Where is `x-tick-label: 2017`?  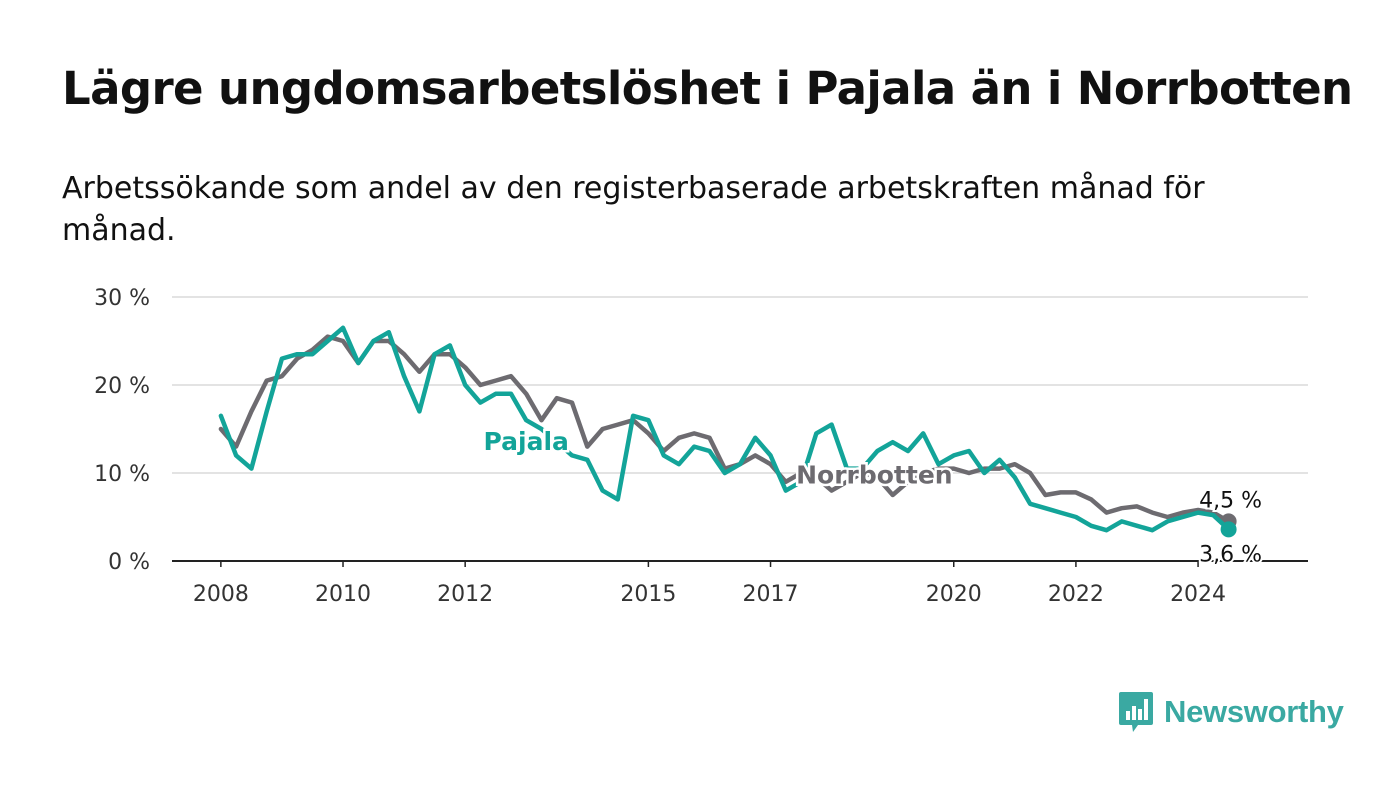
x-tick-label: 2017 is located at coordinates (771, 594).